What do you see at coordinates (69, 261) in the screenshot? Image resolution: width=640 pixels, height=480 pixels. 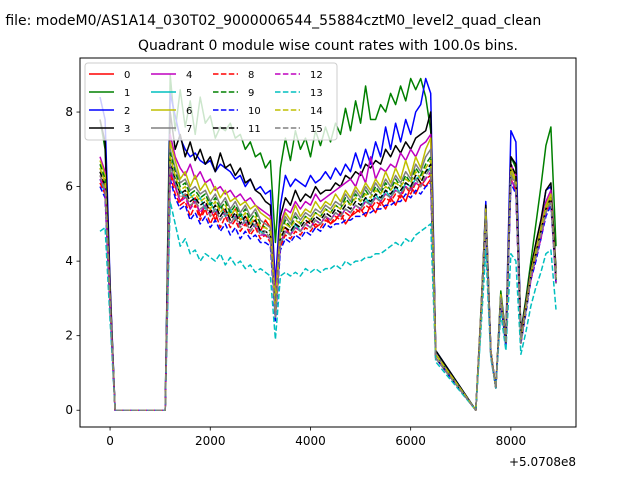 I see `y-tick-label: 4` at bounding box center [69, 261].